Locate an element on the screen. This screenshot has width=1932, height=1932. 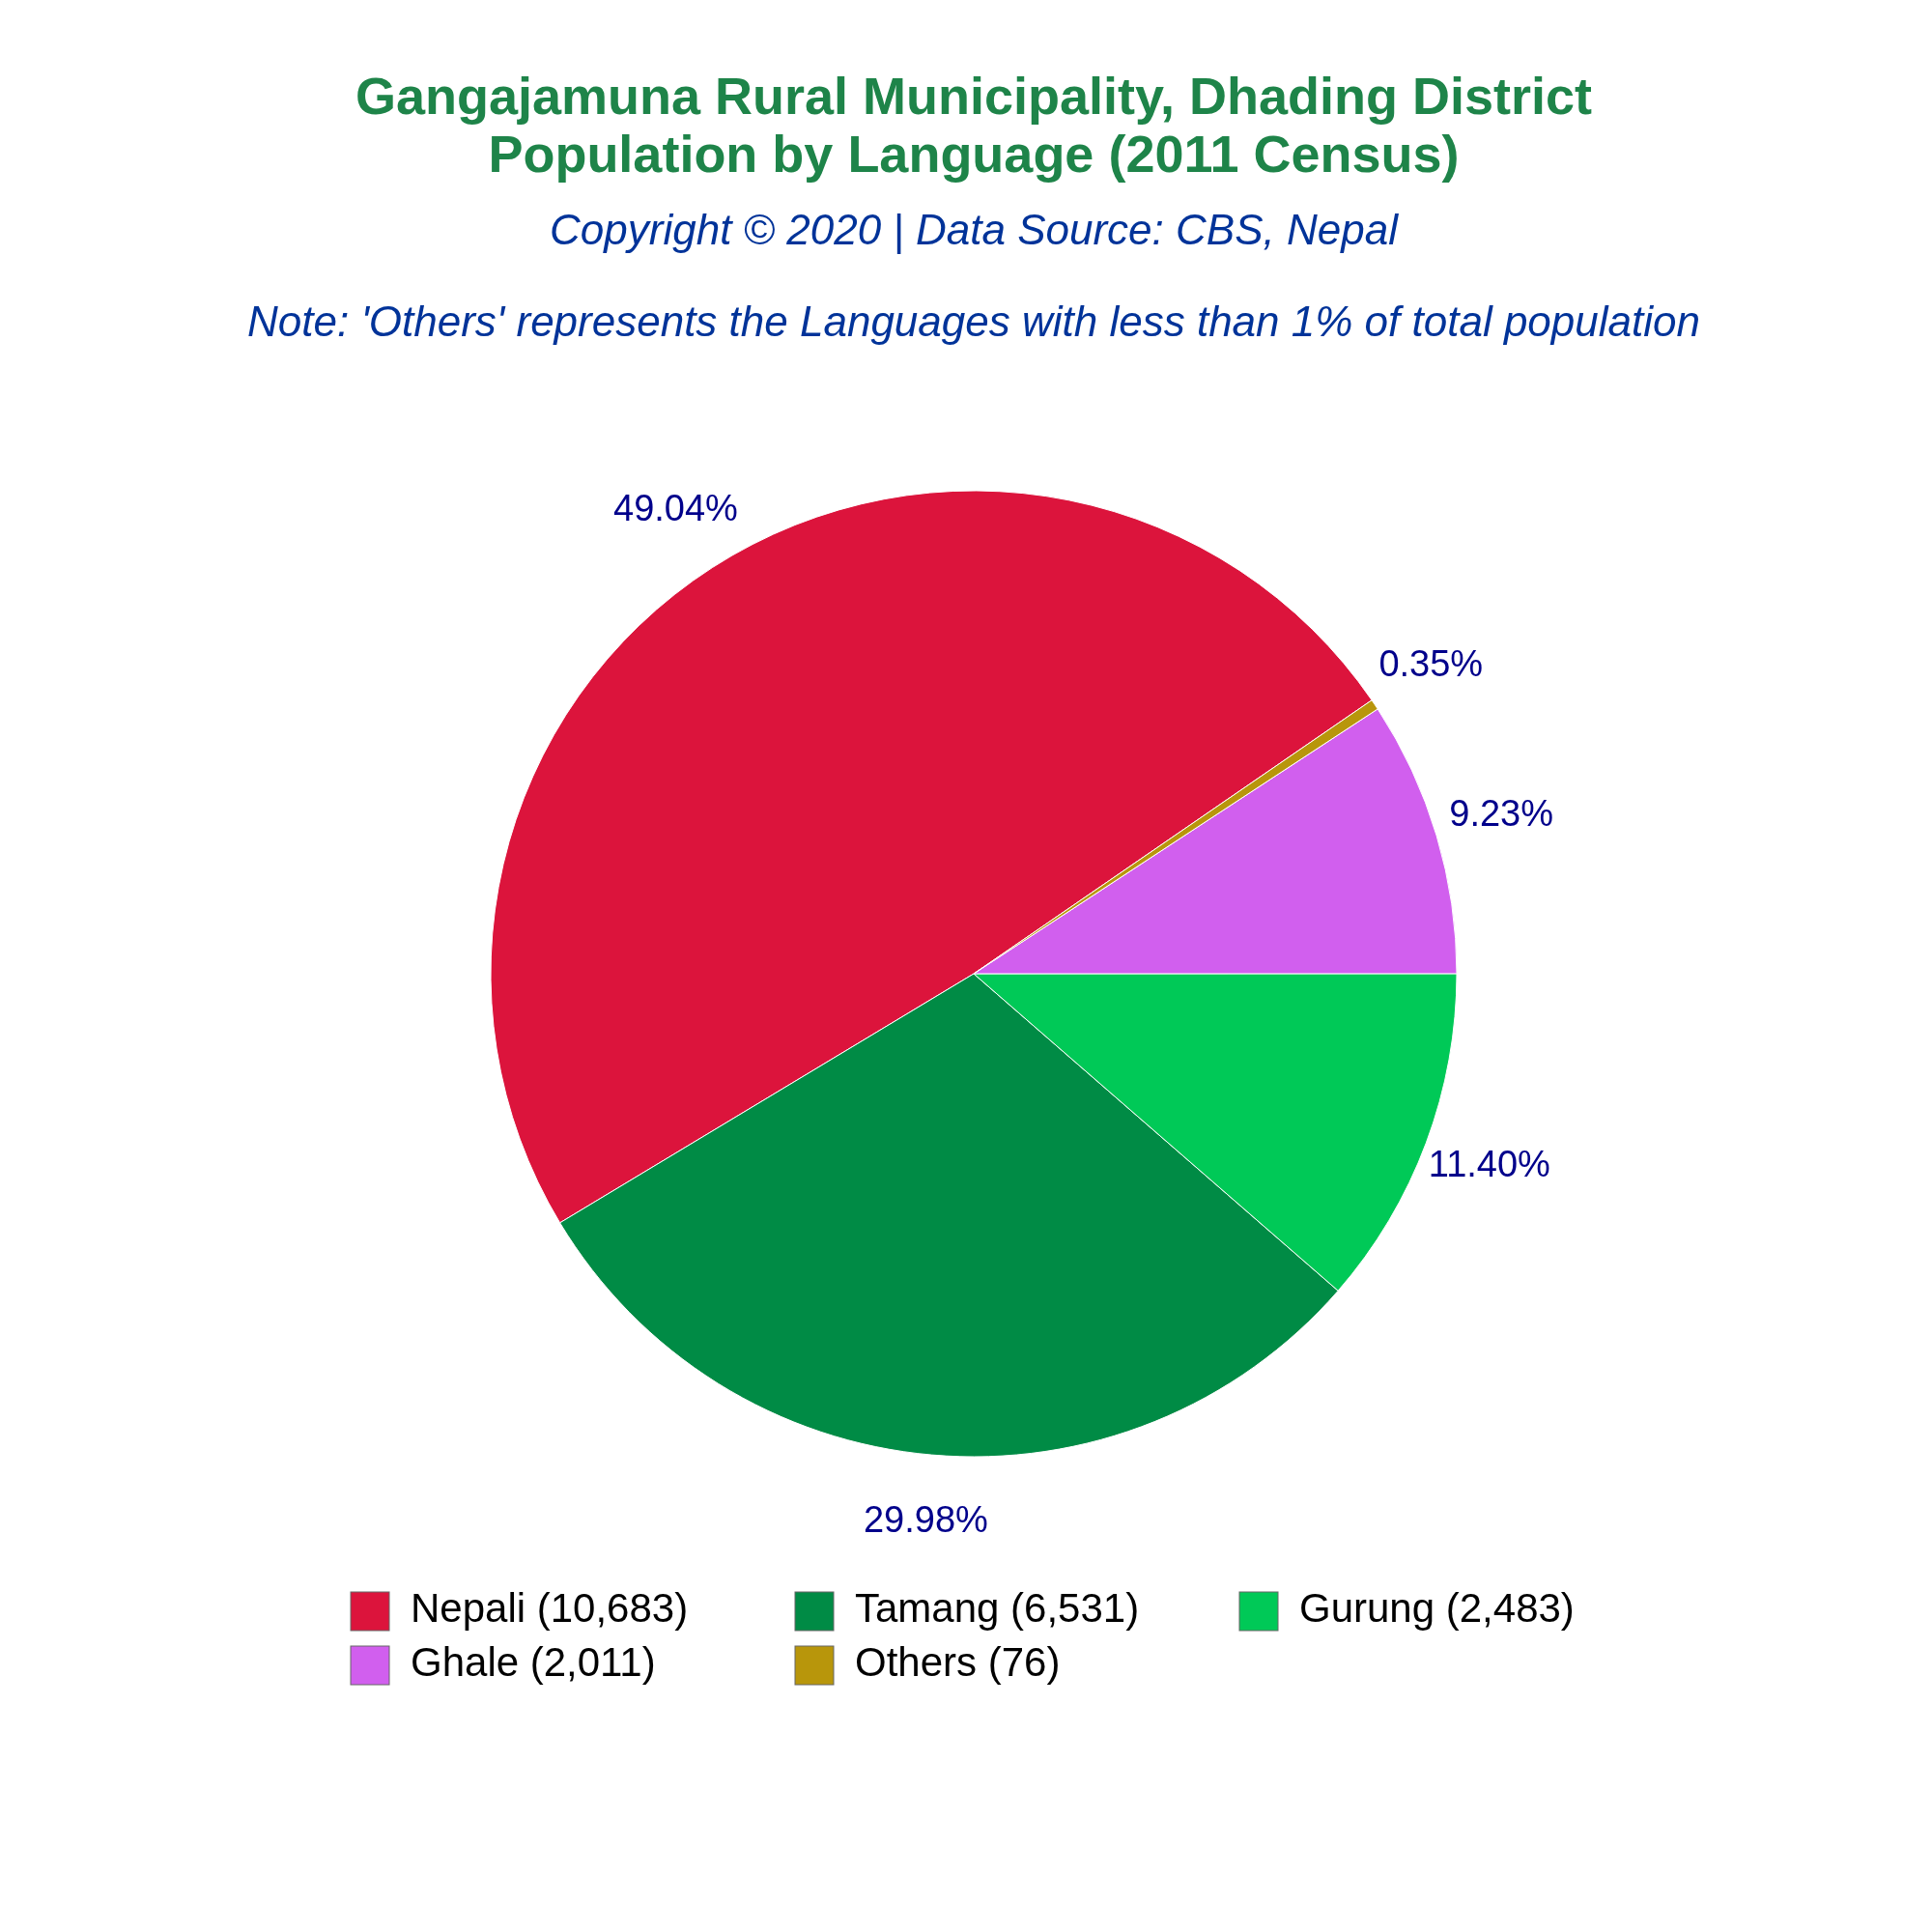
legend-label: Nepali (10,683) is located at coordinates (550, 1608).